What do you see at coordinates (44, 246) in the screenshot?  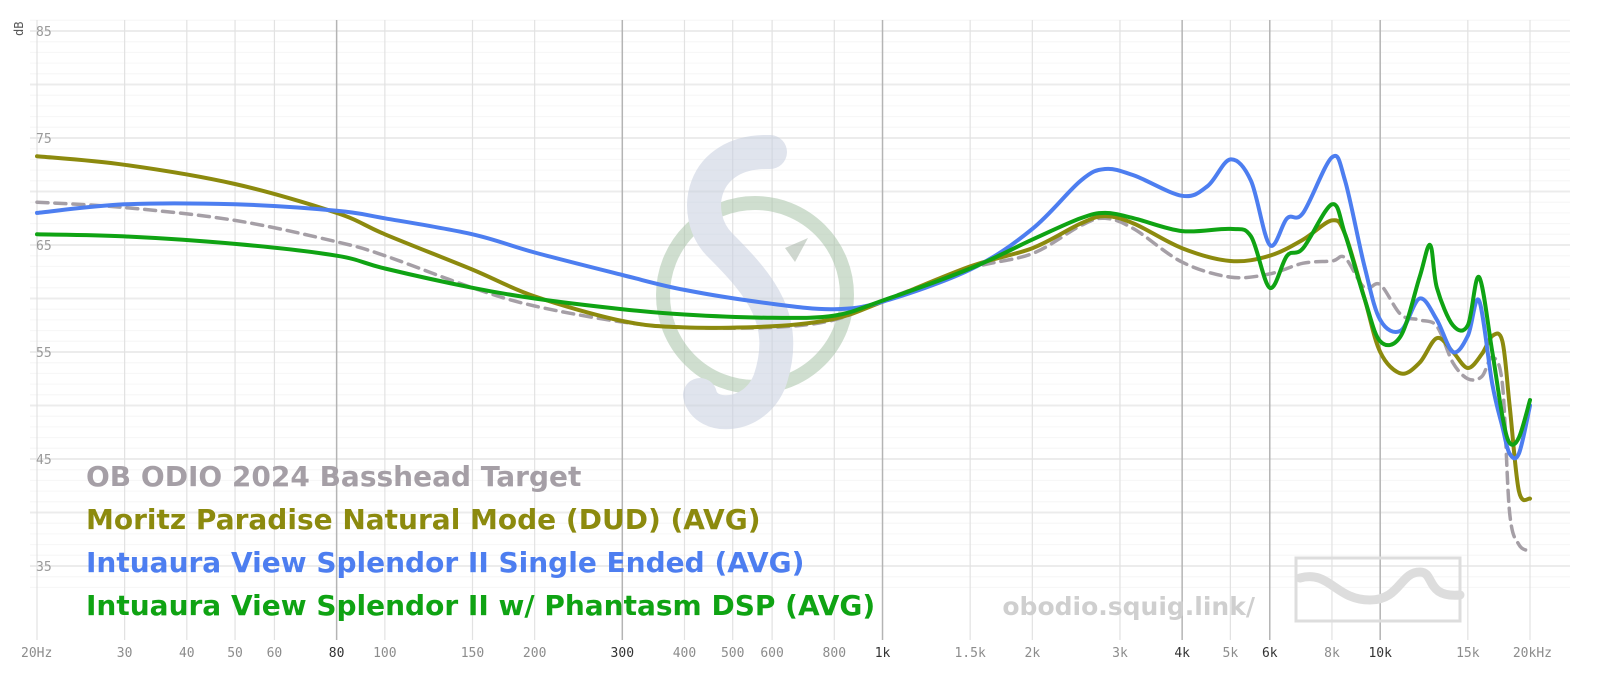 I see `y-tick-label: 65` at bounding box center [44, 246].